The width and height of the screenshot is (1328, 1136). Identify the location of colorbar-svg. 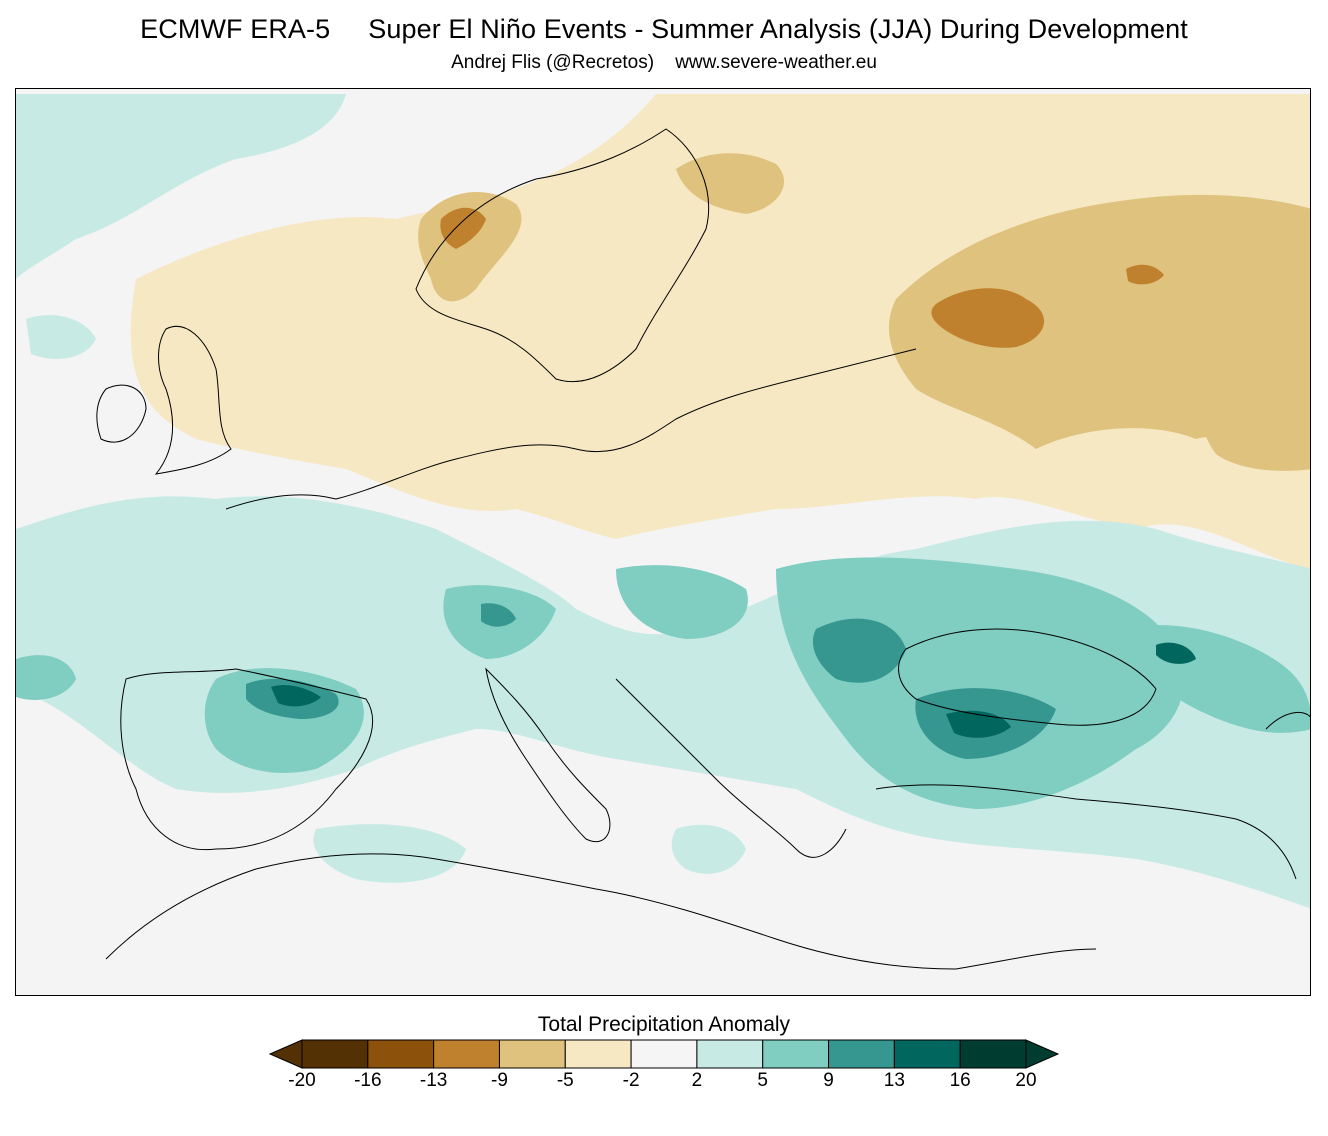
(664, 1054).